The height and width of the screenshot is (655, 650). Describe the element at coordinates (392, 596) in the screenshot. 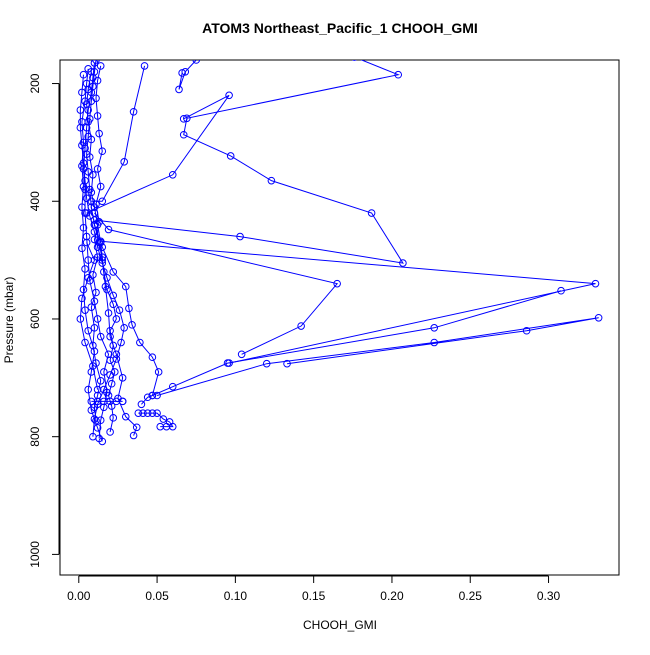

I see `x-tick-label: 0.20` at that location.